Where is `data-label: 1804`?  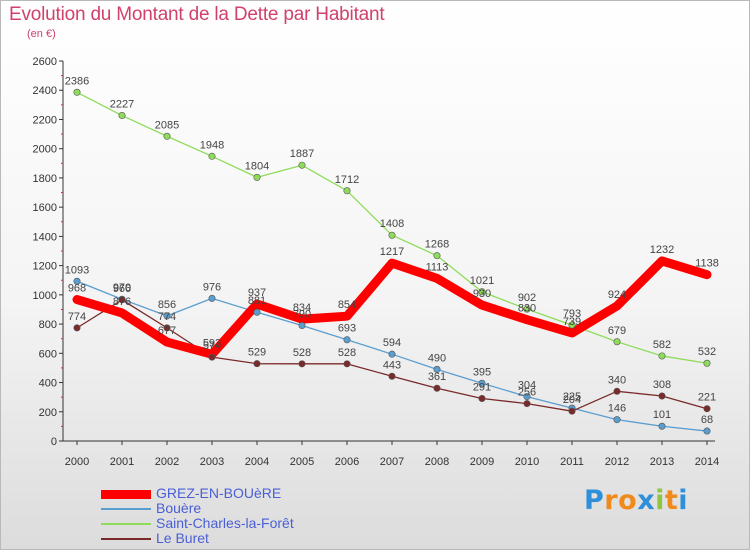 data-label: 1804 is located at coordinates (257, 166).